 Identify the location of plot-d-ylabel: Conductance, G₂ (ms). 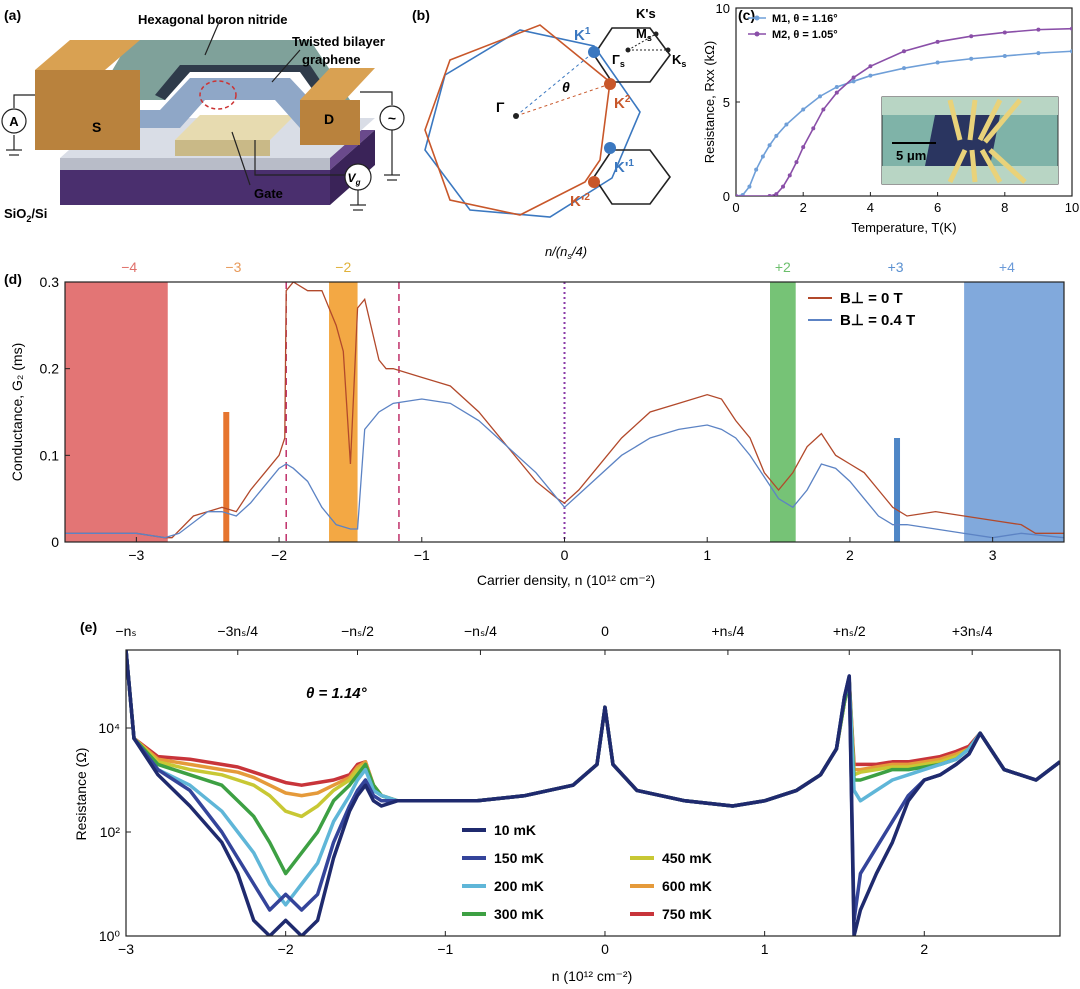
(17, 412).